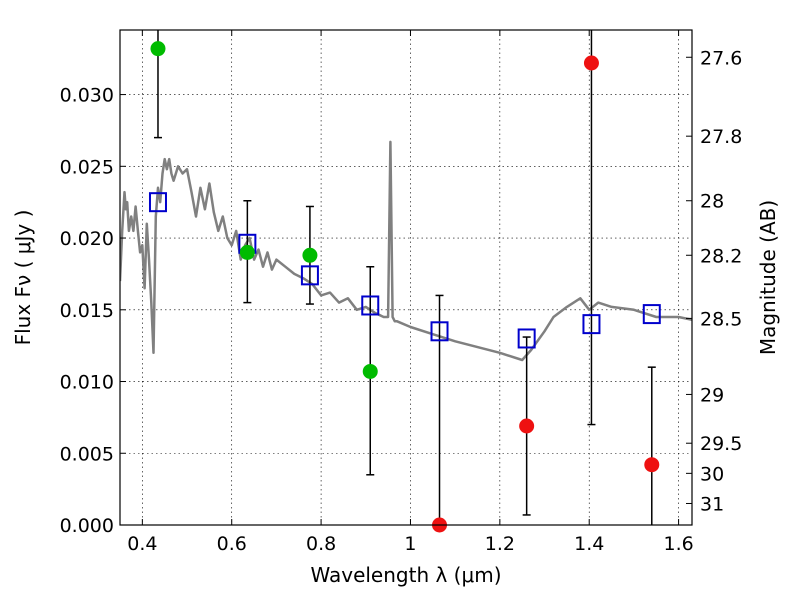 The image size is (800, 600). I want to click on x-tick-label: 0.6, so click(232, 544).